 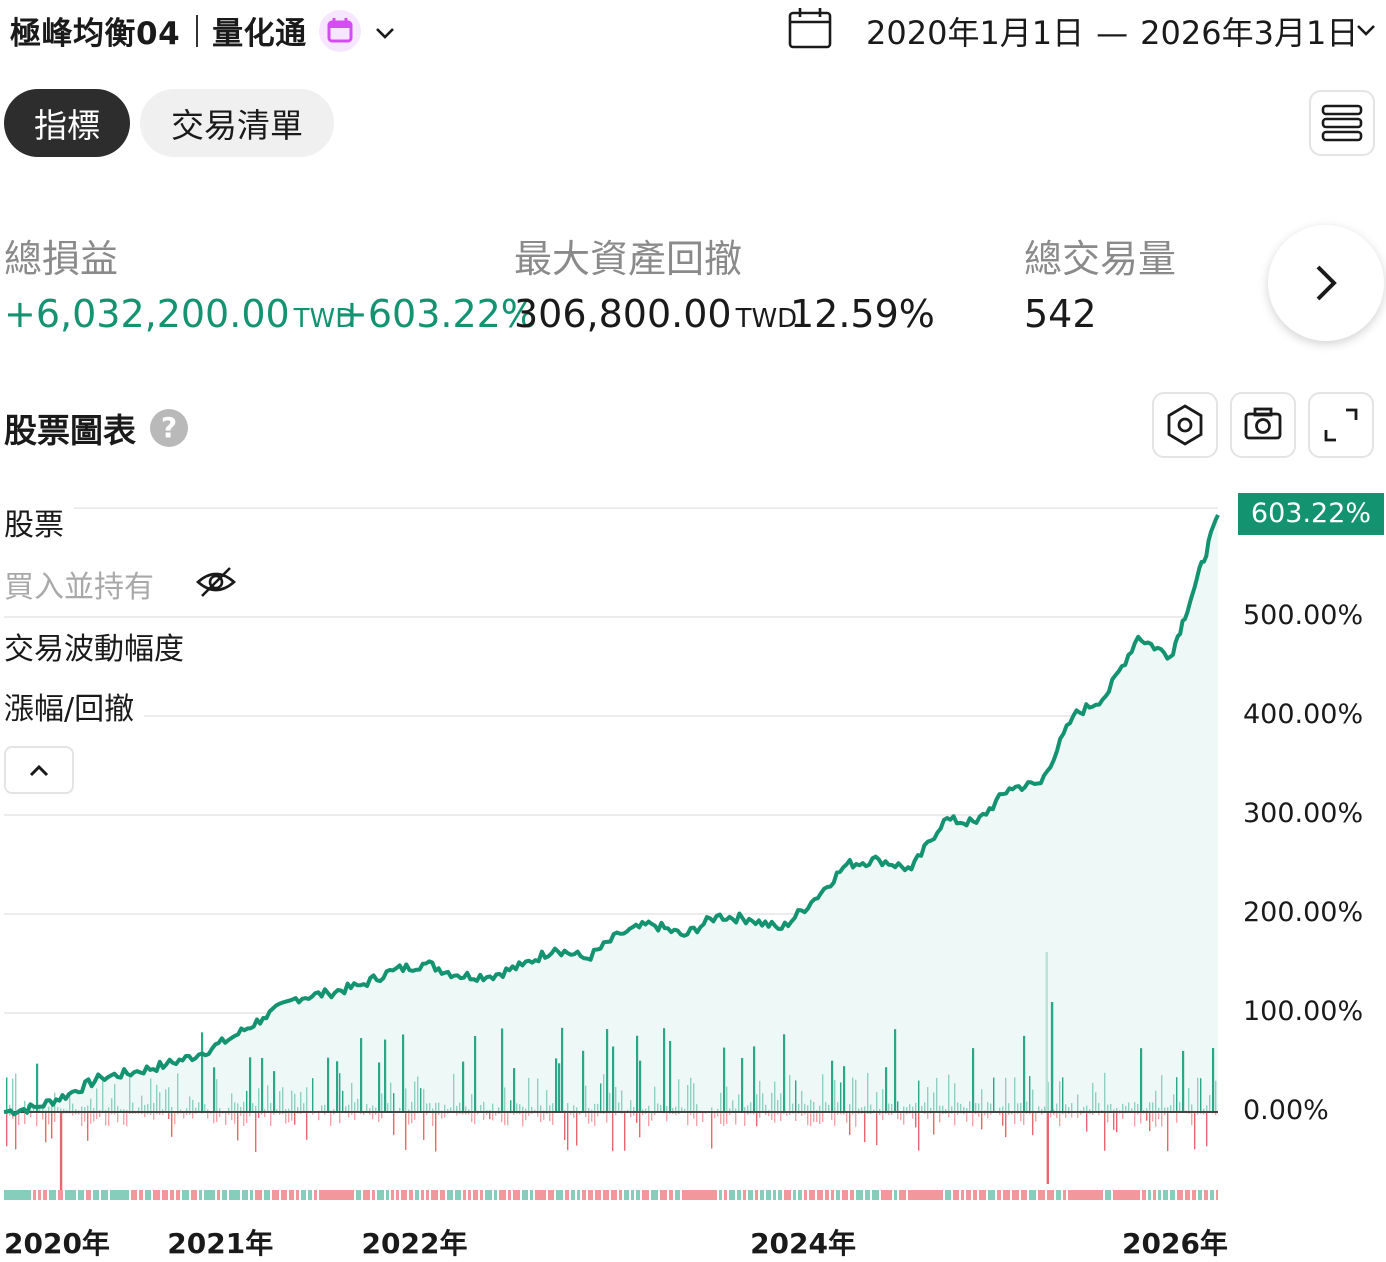 I want to click on legend-item-stock: 股票, so click(x=39, y=522).